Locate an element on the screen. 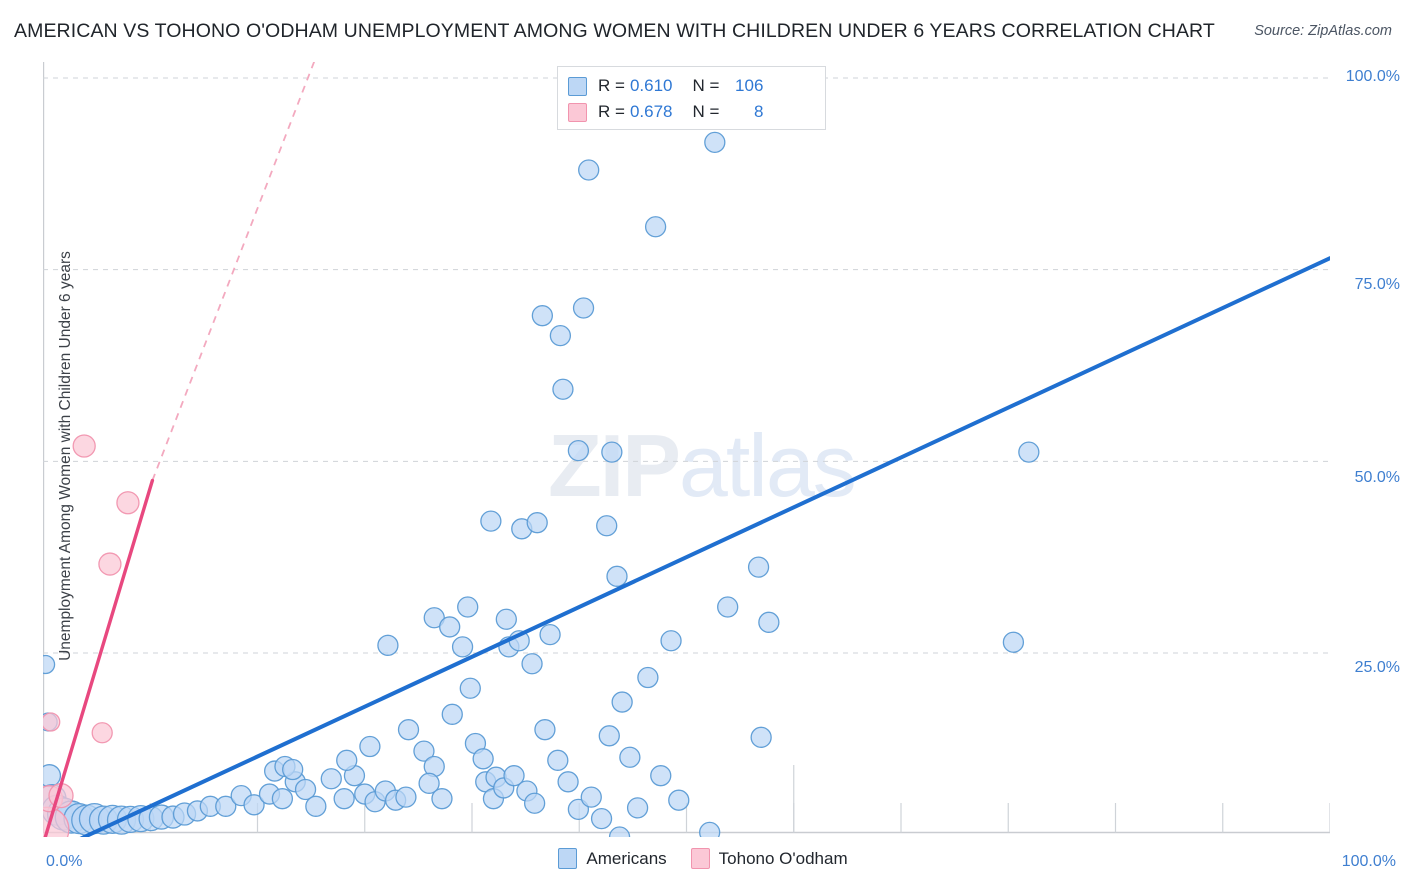 The height and width of the screenshot is (892, 1406). y-tick-label-100: 100.0% is located at coordinates (1372, 76).